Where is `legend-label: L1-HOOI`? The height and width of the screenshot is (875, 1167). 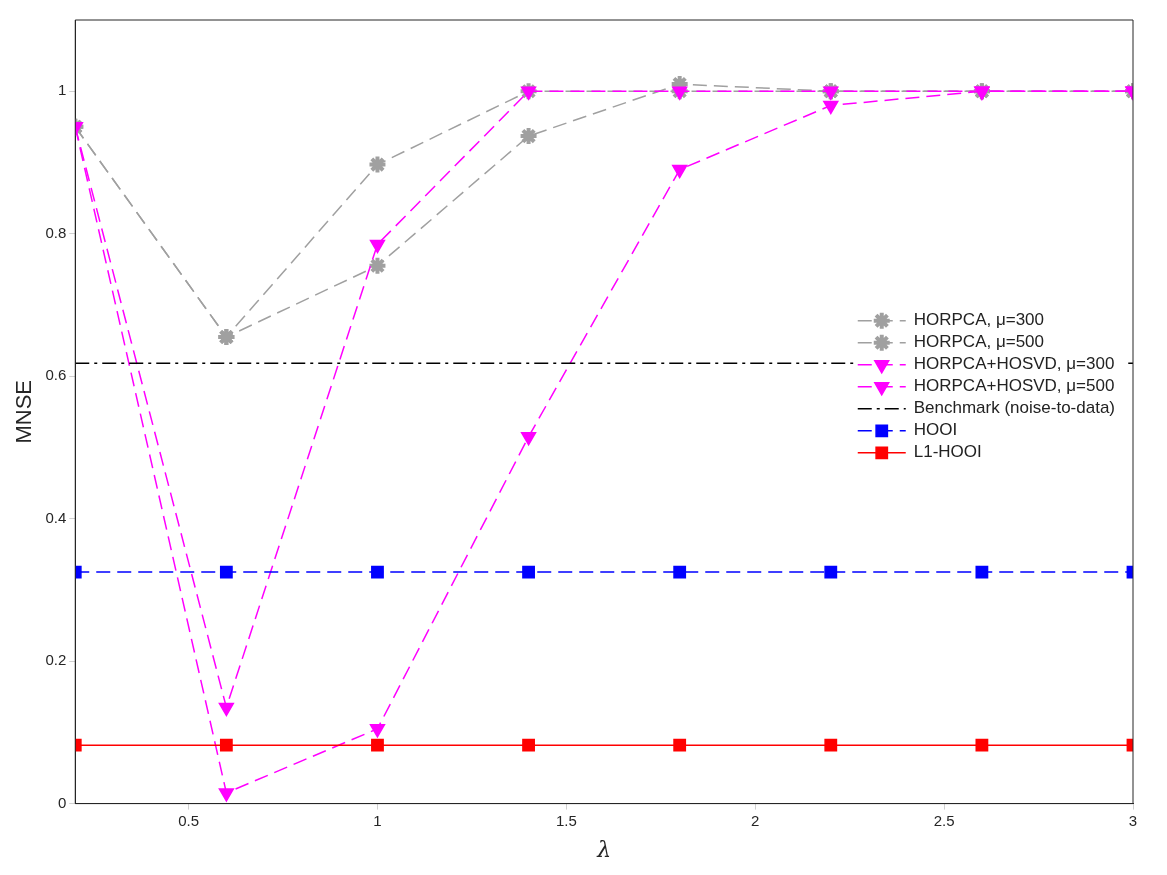
legend-label: L1-HOOI is located at coordinates (947, 452).